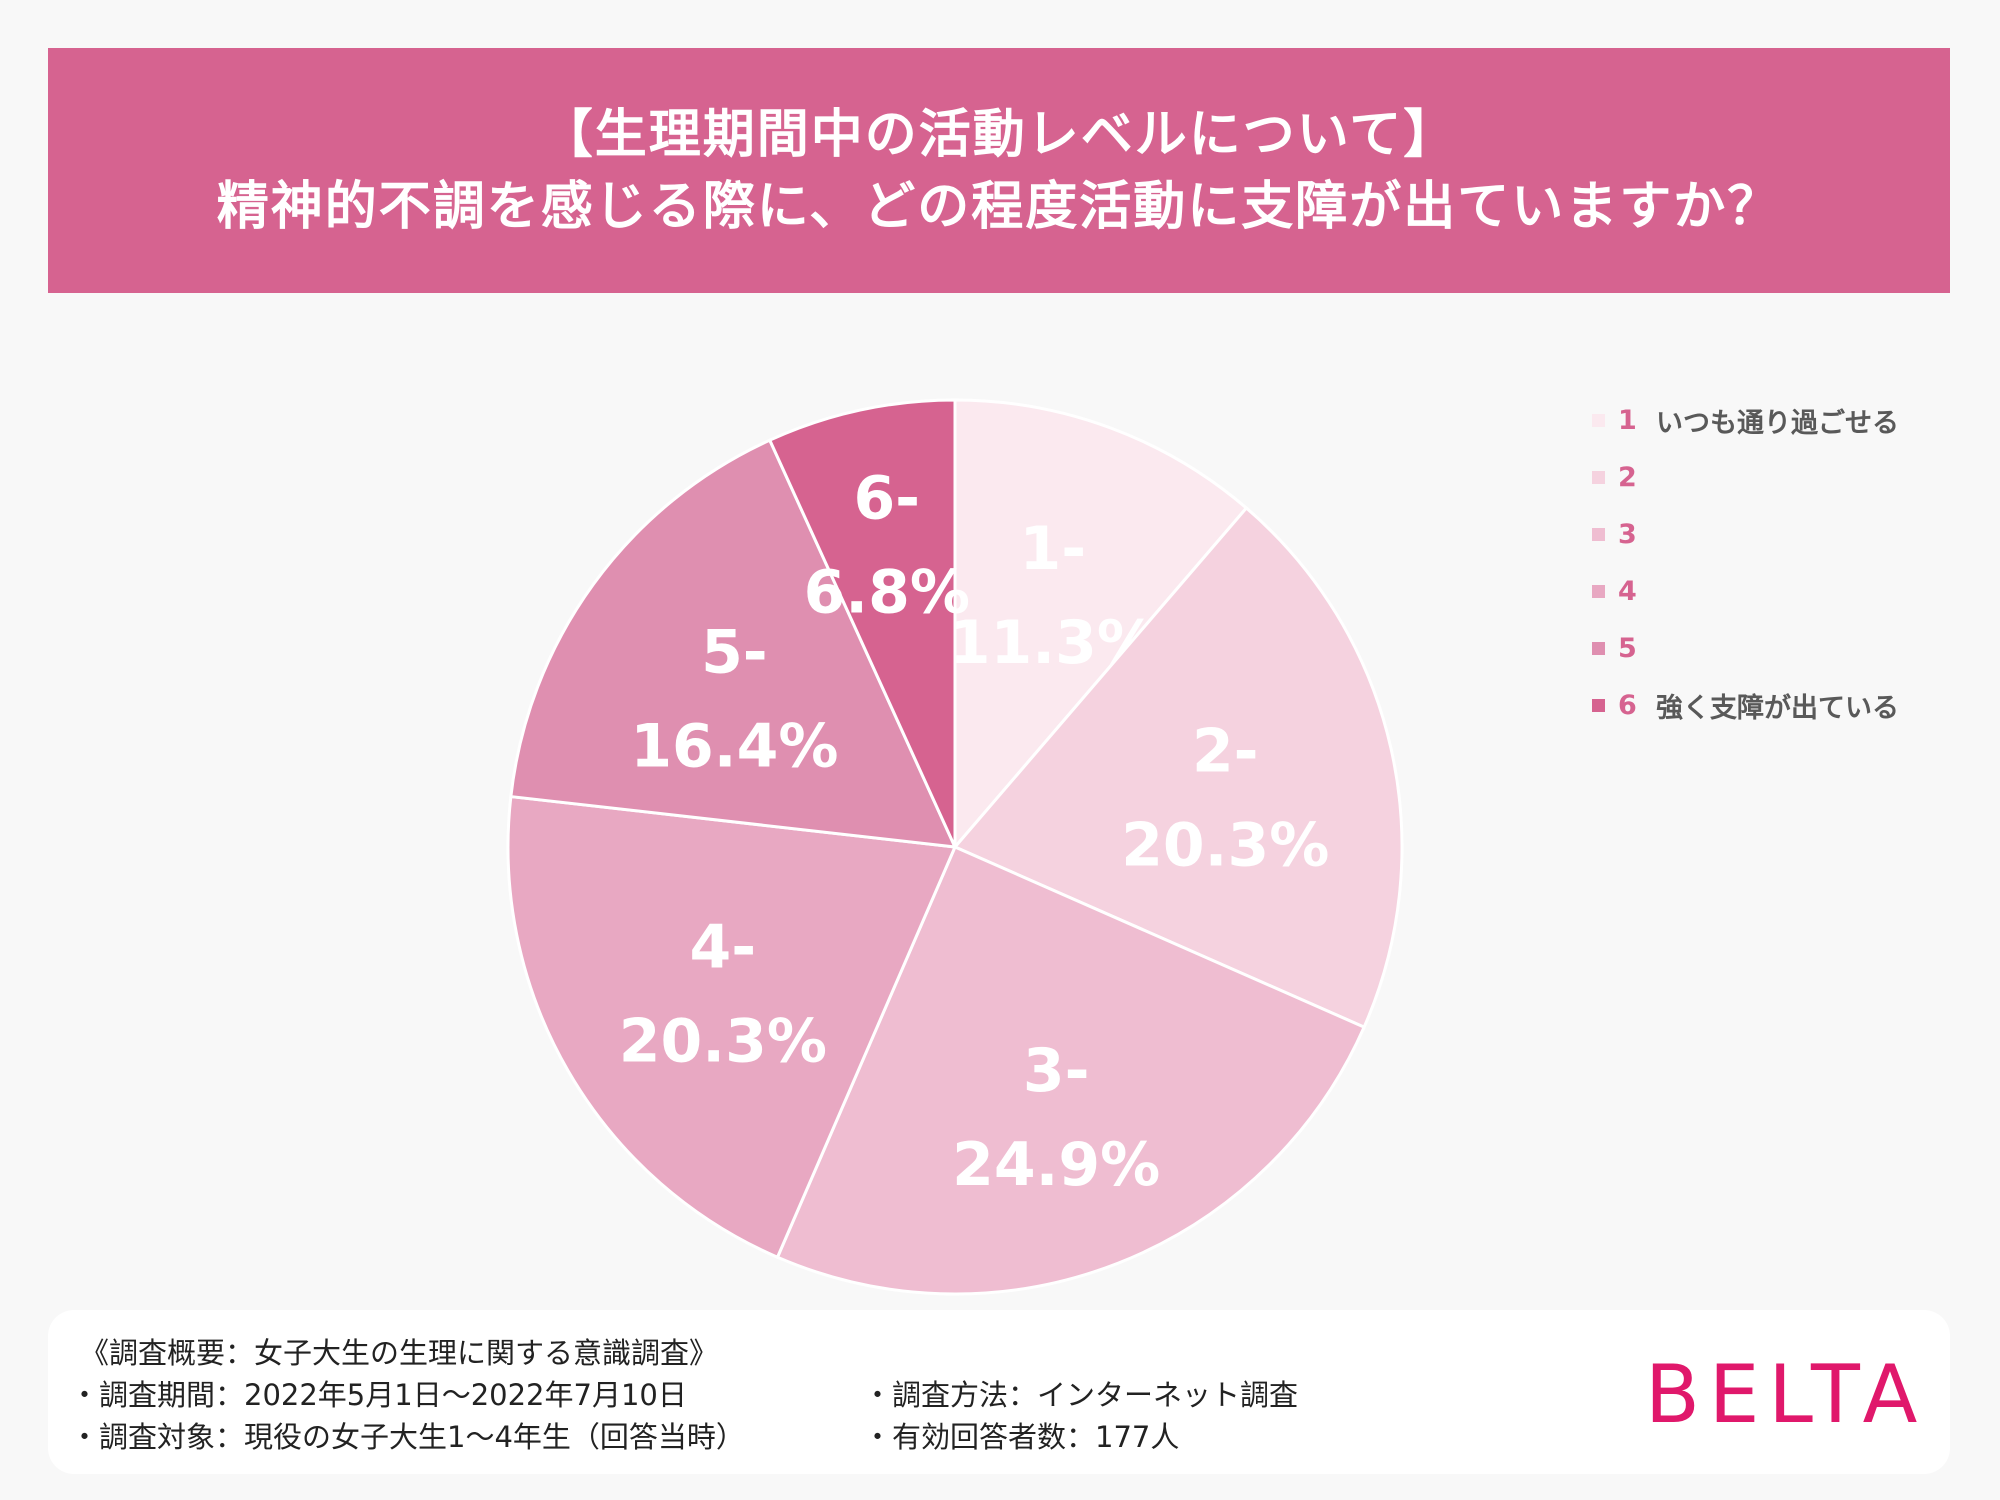 The image size is (2000, 1500). I want to click on slice-label-5: 5- 16.4%, so click(734, 700).